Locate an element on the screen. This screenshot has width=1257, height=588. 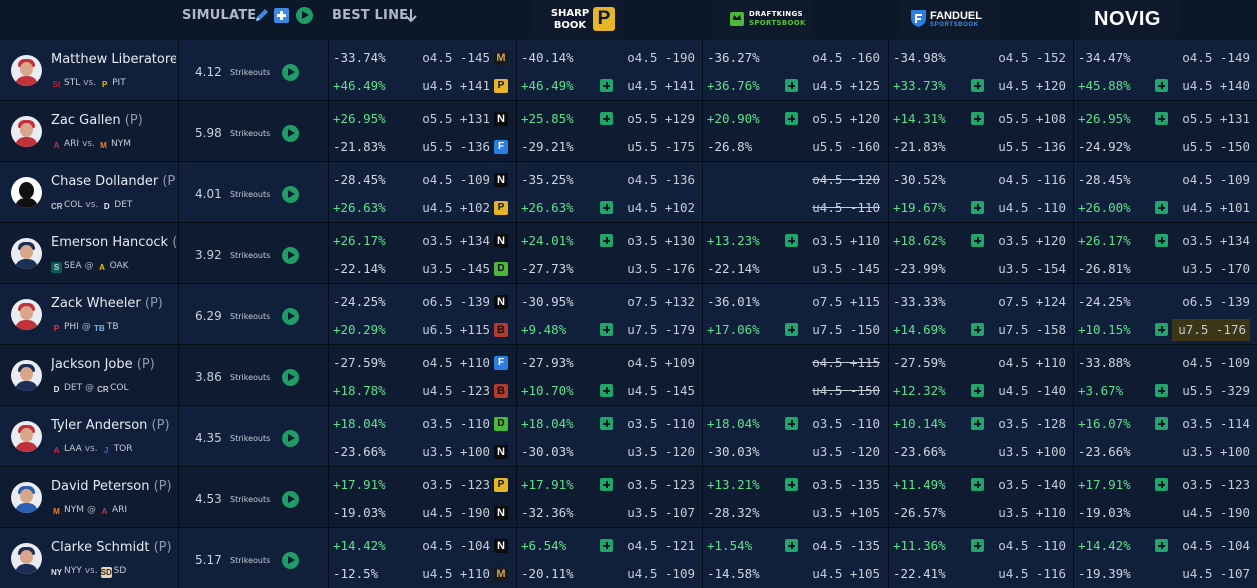
nv-line-under: +45.88% u4.5 +140 is located at coordinates (1164, 86).